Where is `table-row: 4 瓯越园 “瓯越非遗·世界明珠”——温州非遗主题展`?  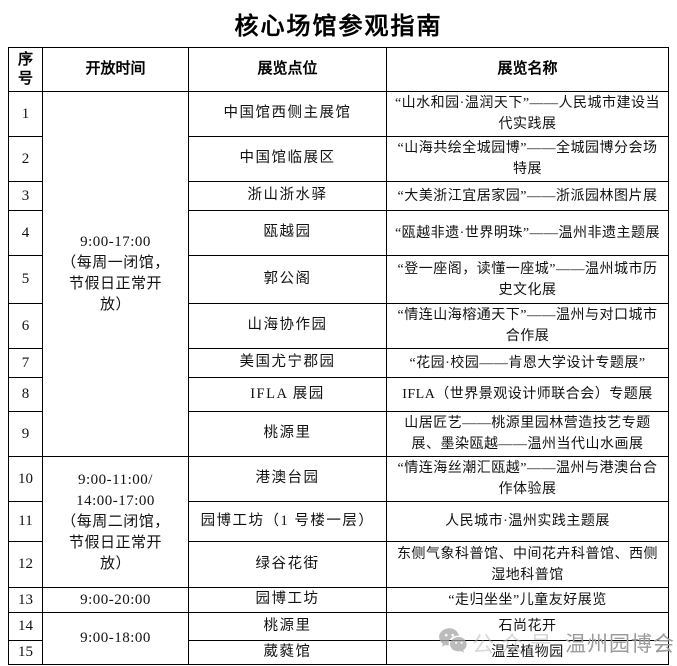
table-row: 4 瓯越园 “瓯越非遗·世界明珠”——温州非遗主题展 is located at coordinates (338, 233).